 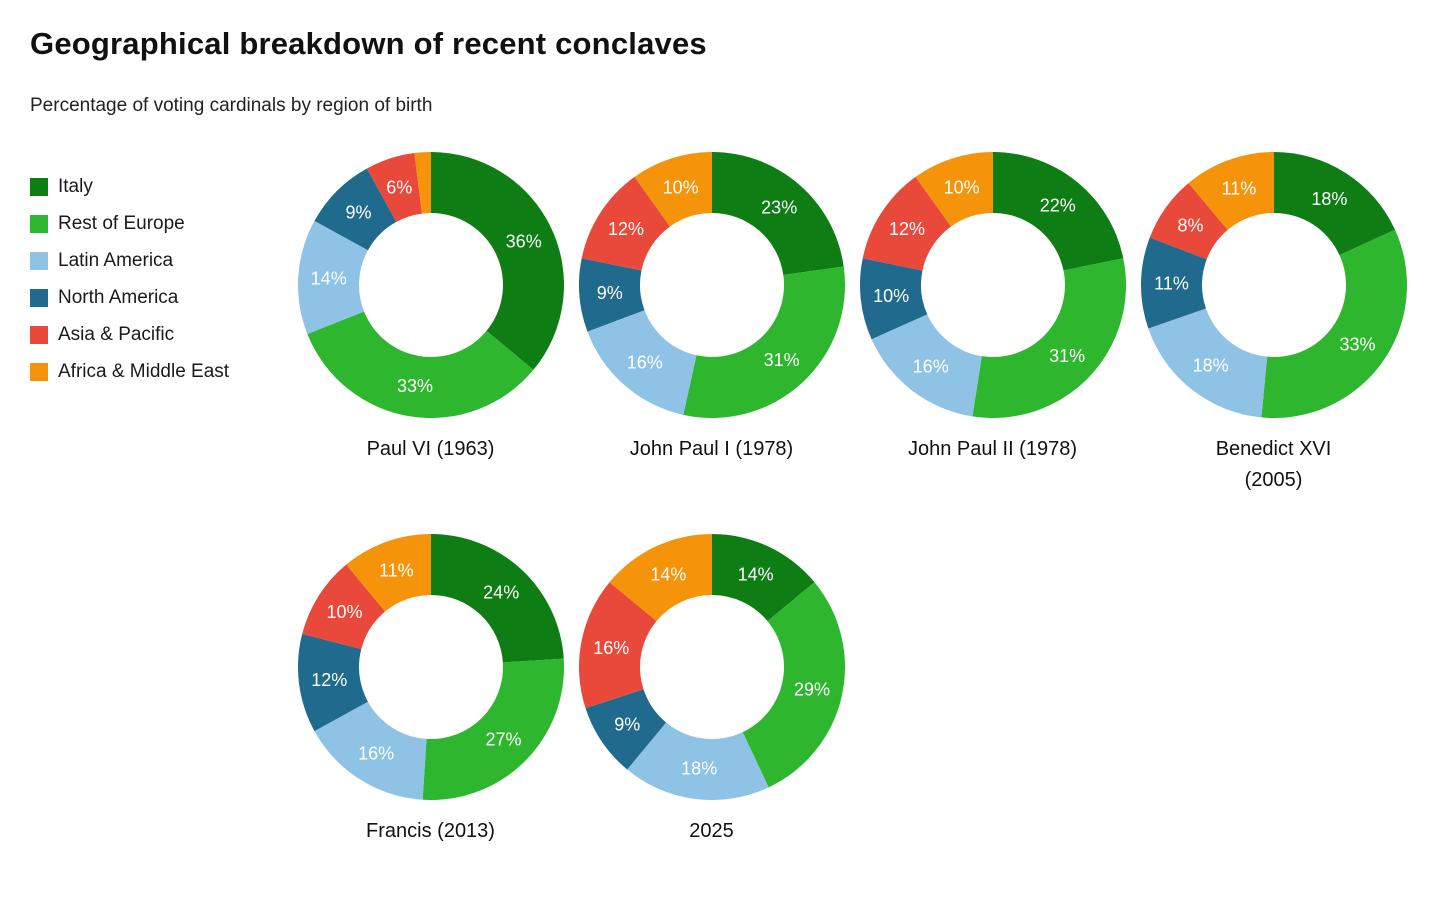 I want to click on chart-label-line: Francis (2013), so click(x=430, y=831).